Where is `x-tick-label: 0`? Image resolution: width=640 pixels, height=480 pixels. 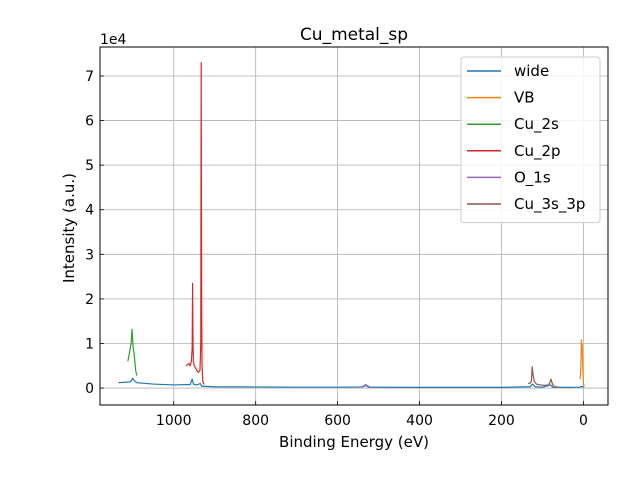 x-tick-label: 0 is located at coordinates (583, 421).